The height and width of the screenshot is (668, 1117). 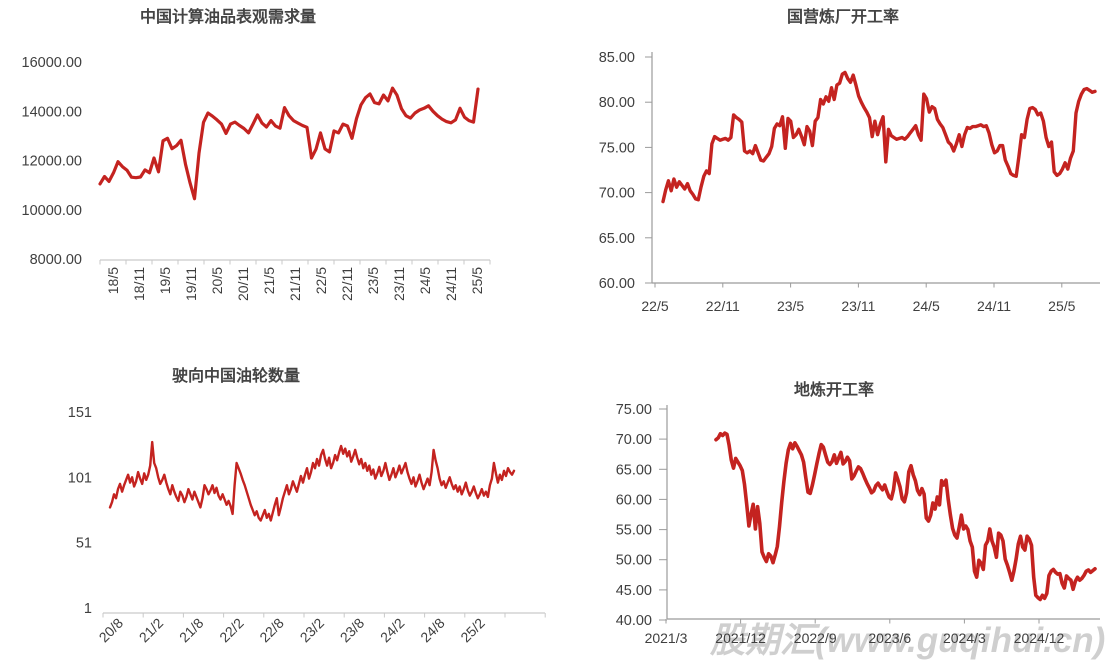 What do you see at coordinates (834, 389) in the screenshot?
I see `chart-title-teapot-refinery-rate: 地炼开工率` at bounding box center [834, 389].